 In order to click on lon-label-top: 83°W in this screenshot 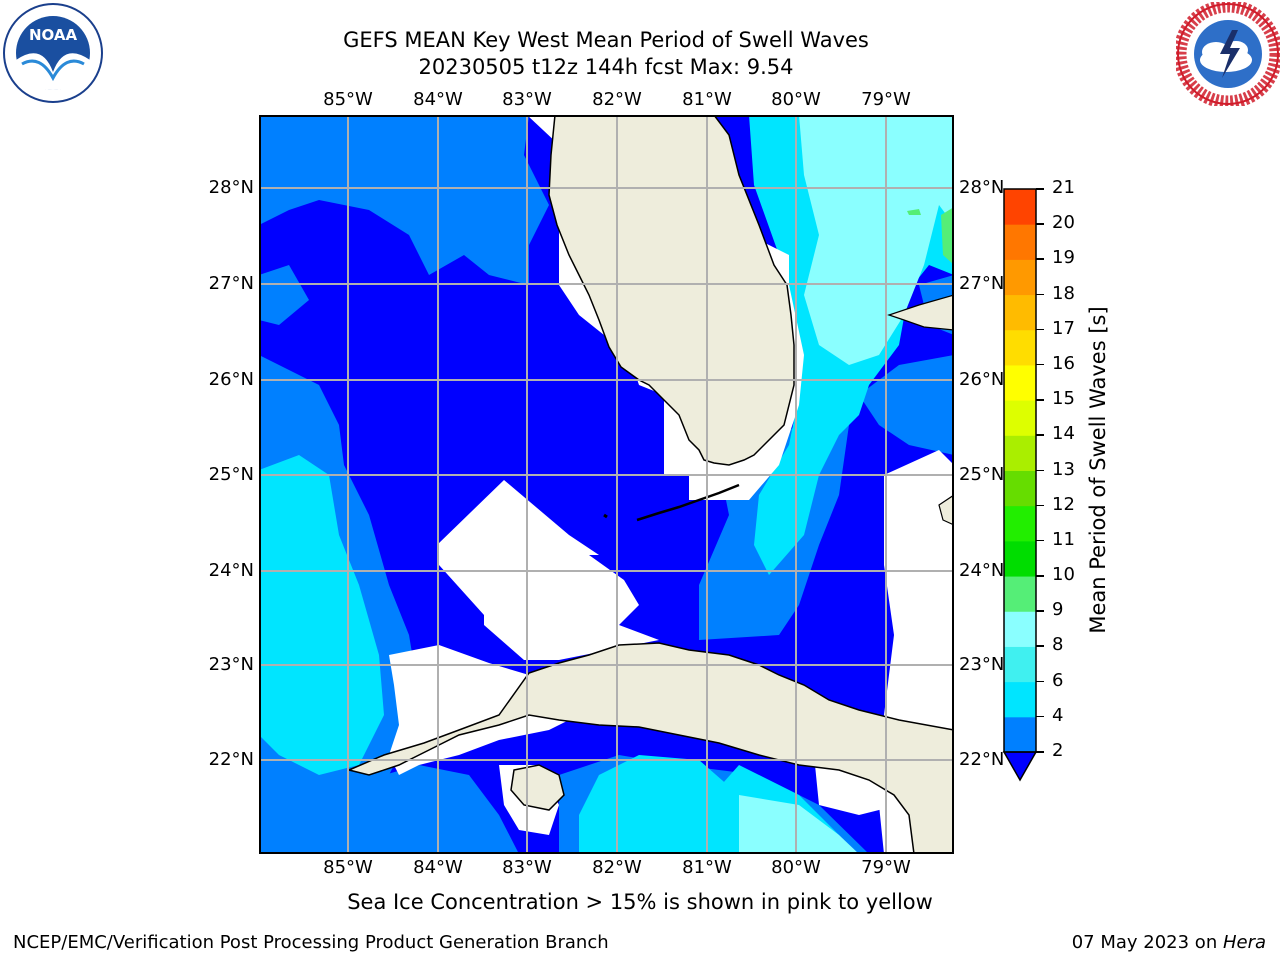, I will do `click(527, 99)`.